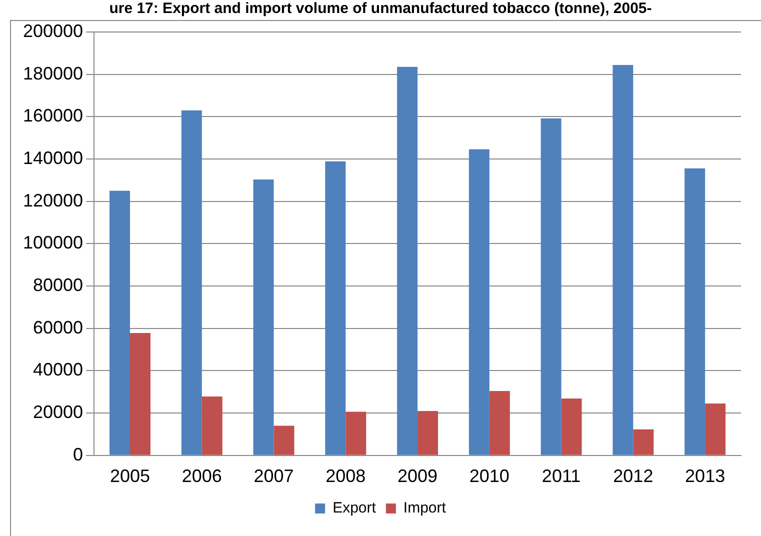 The height and width of the screenshot is (536, 761). What do you see at coordinates (78, 454) in the screenshot?
I see `y-tick-label: 0` at bounding box center [78, 454].